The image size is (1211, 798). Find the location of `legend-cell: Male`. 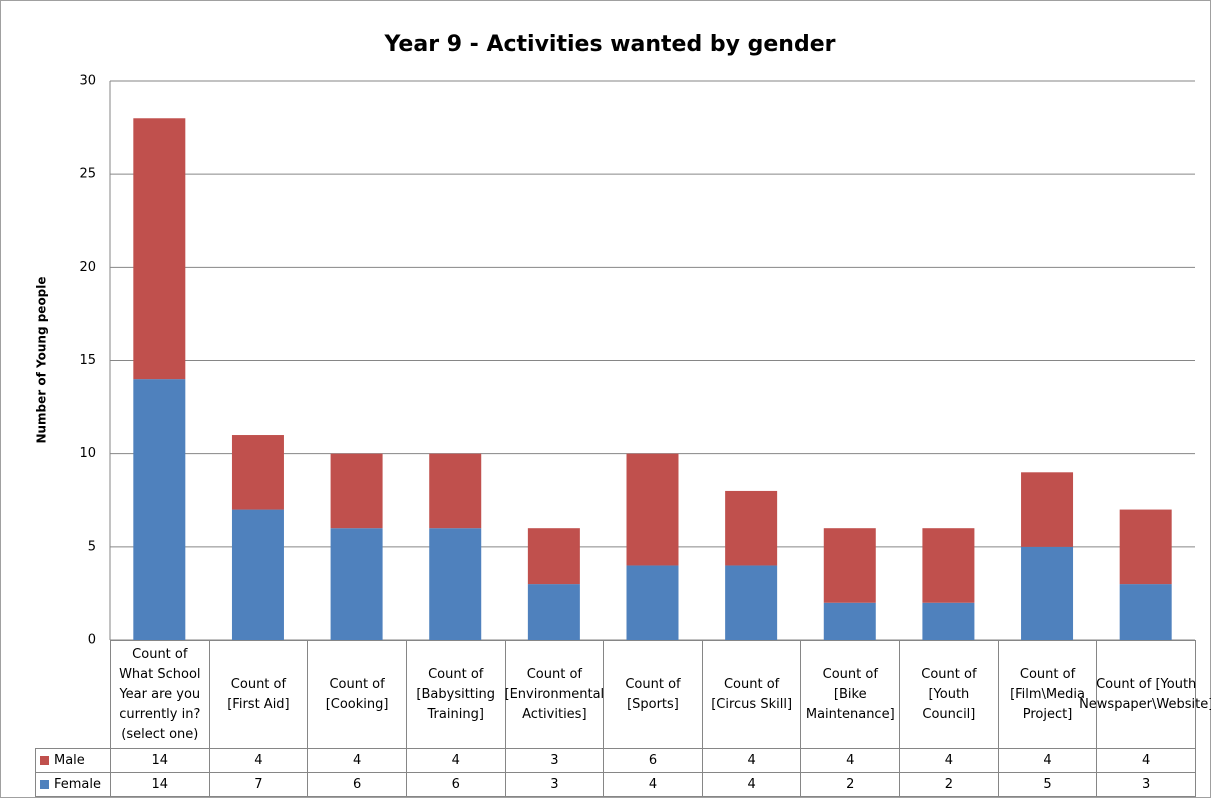

legend-cell: Male is located at coordinates (73, 760).